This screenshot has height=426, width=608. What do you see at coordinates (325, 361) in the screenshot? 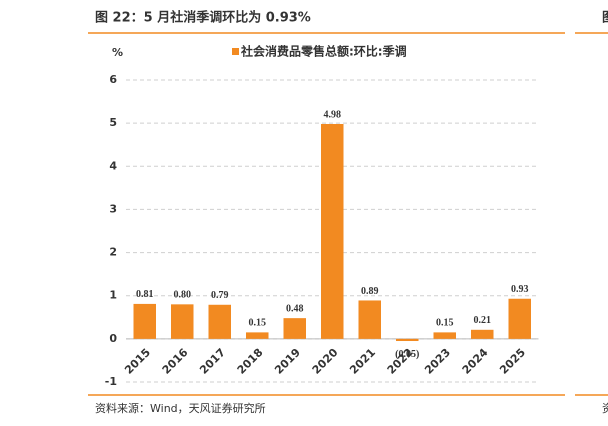
I see `x-tick-label: 2020` at bounding box center [325, 361].